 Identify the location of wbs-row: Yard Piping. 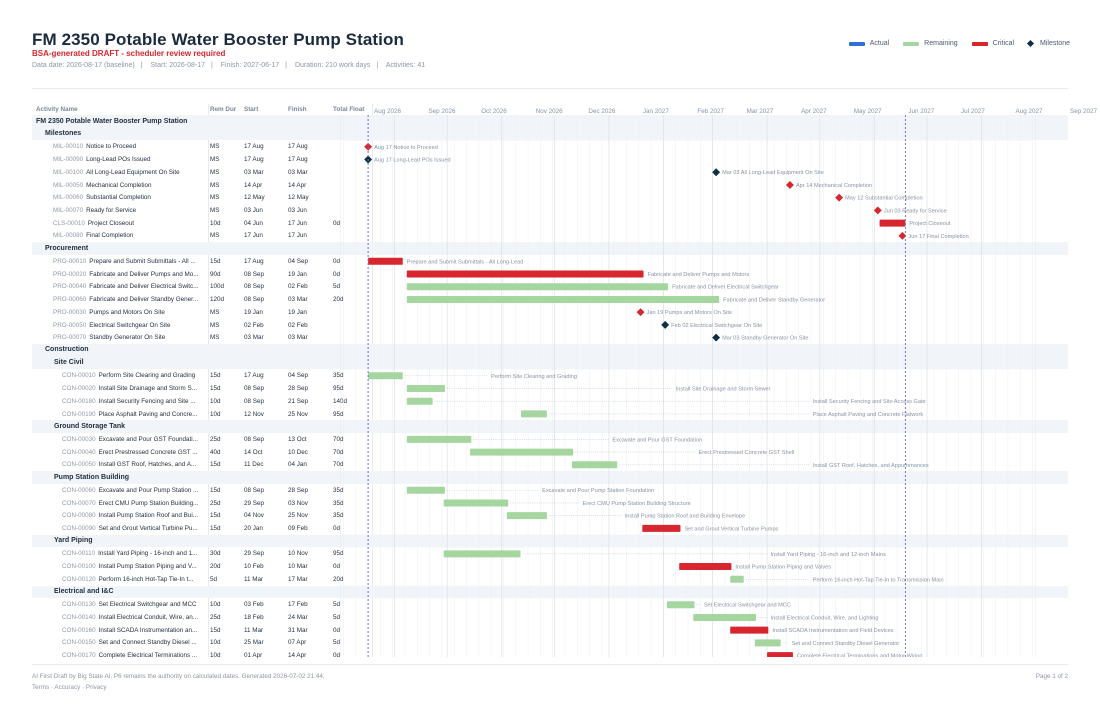
(550, 541).